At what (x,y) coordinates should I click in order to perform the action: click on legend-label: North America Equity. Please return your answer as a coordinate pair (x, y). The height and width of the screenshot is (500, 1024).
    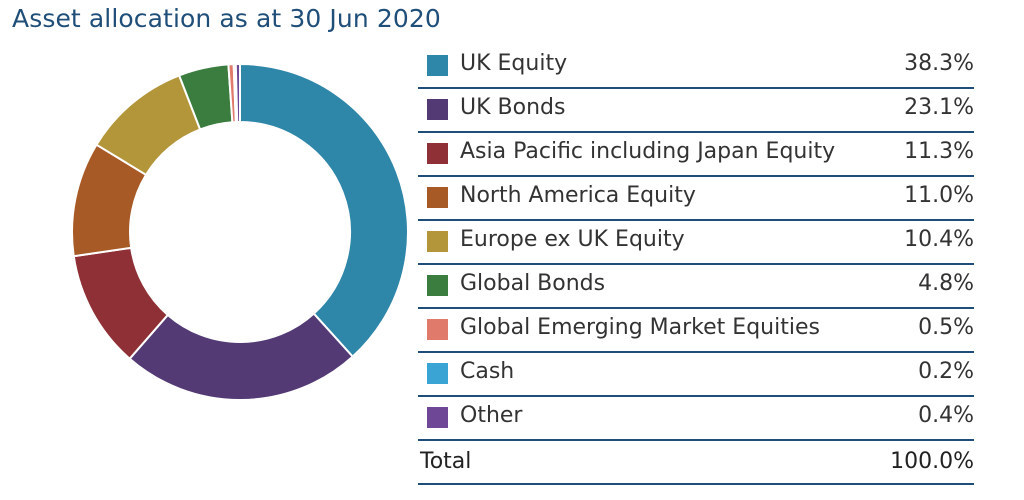
    Looking at the image, I should click on (578, 195).